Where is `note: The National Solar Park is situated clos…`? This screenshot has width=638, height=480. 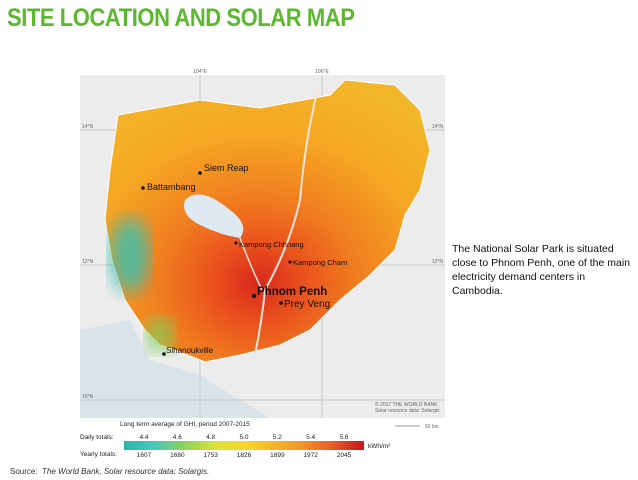 note: The National Solar Park is situated clos… is located at coordinates (541, 270).